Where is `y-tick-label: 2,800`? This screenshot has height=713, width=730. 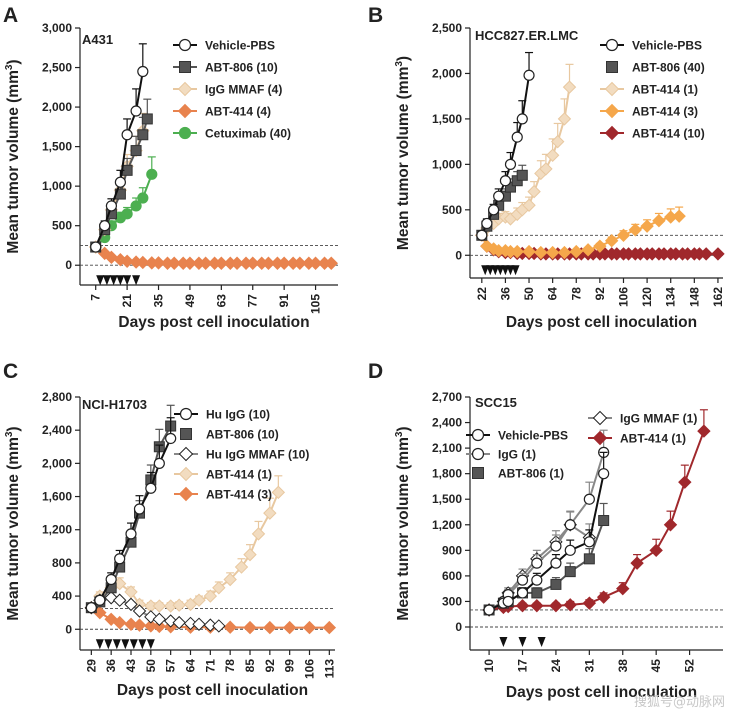 y-tick-label: 2,800 is located at coordinates (57, 397).